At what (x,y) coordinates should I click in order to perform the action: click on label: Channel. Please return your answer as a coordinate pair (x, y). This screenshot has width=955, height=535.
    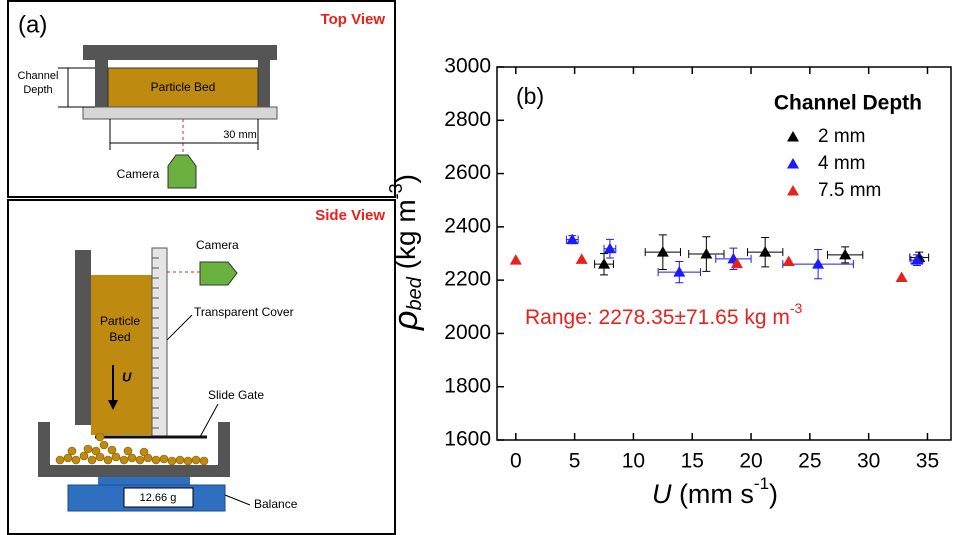
    Looking at the image, I should click on (38, 76).